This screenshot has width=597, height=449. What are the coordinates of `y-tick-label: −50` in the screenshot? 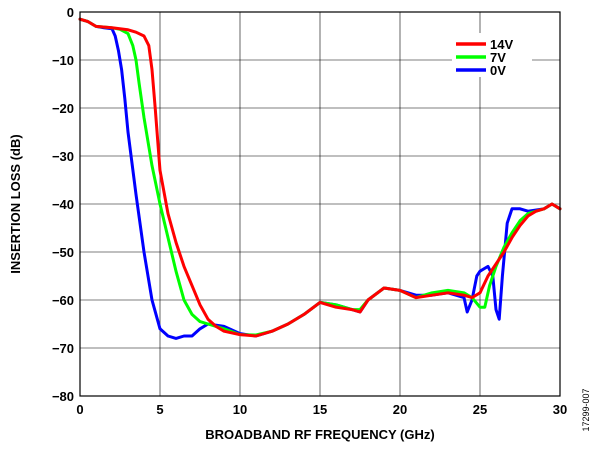 It's located at (63, 252).